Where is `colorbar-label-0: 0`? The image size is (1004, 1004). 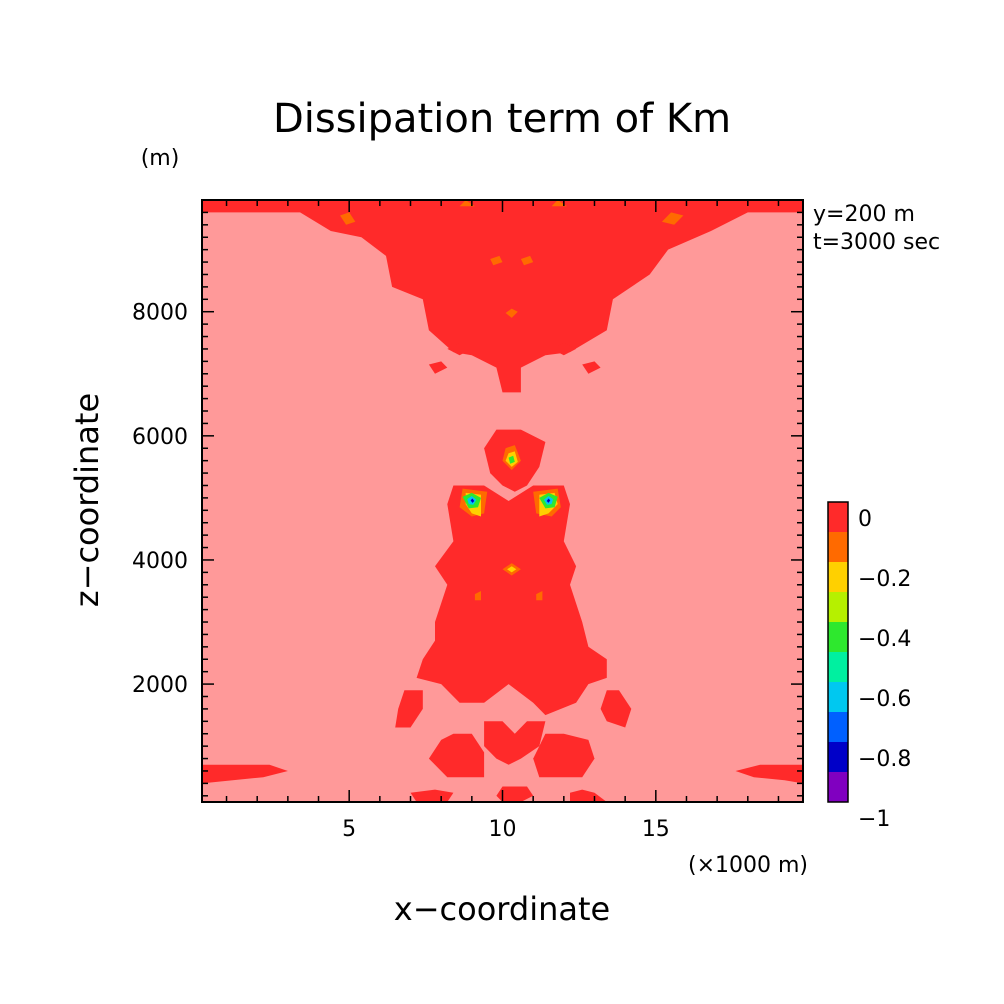 colorbar-label-0: 0 is located at coordinates (865, 519).